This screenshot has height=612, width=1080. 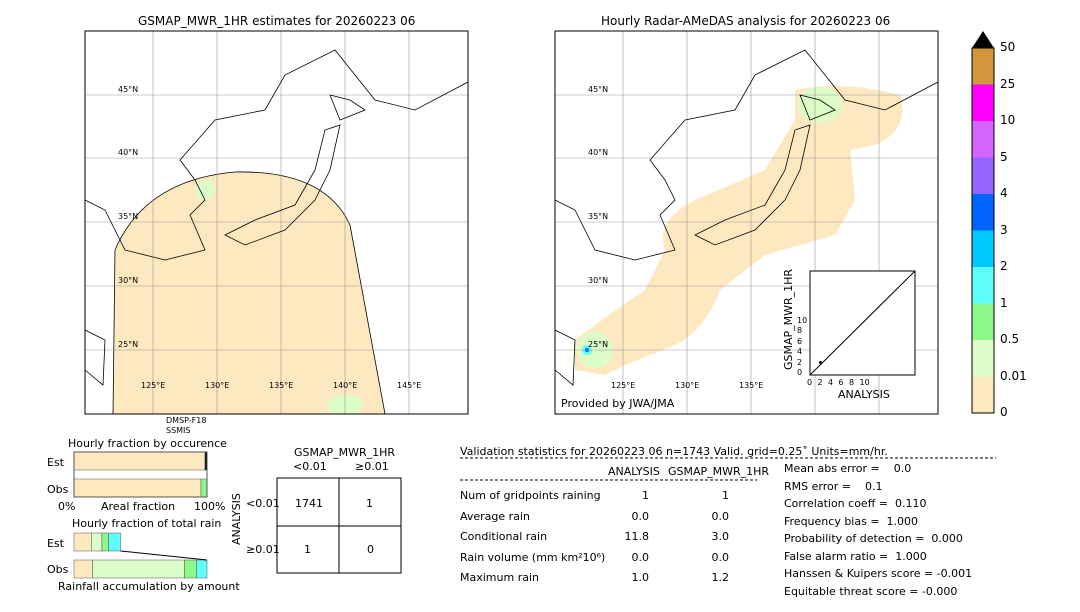 What do you see at coordinates (848, 468) in the screenshot?
I see `score-line: Mean abs error = 0.0` at bounding box center [848, 468].